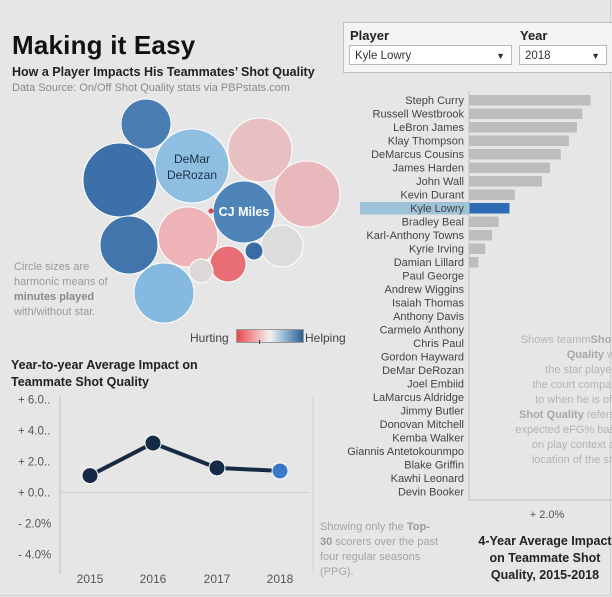  What do you see at coordinates (209, 338) in the screenshot?
I see `legend-hurting-label: Hurting` at bounding box center [209, 338].